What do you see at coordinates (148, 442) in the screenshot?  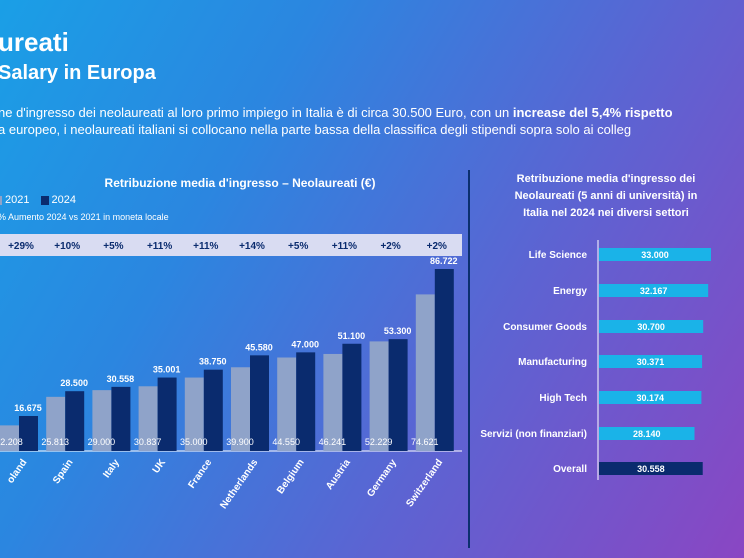 I see `value-label-2021-uk: 30.837` at bounding box center [148, 442].